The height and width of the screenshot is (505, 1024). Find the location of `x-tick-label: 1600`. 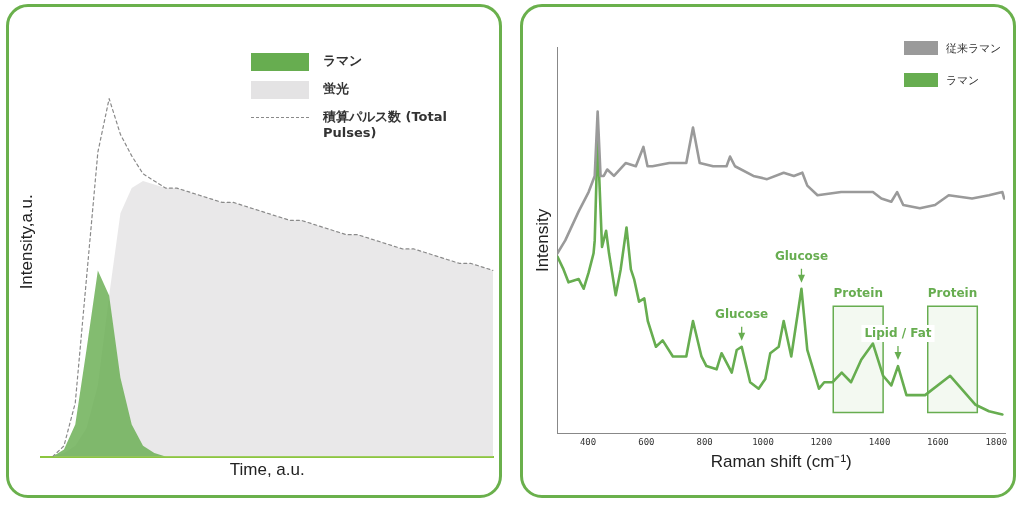

x-tick-label: 1600 is located at coordinates (938, 441).